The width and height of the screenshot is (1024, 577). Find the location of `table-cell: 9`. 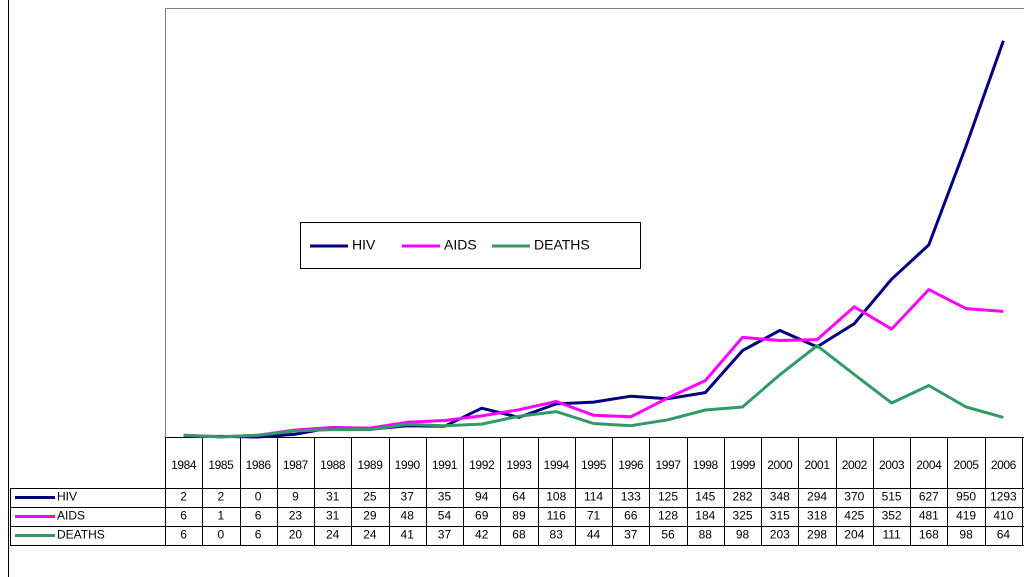

table-cell: 9 is located at coordinates (295, 497).